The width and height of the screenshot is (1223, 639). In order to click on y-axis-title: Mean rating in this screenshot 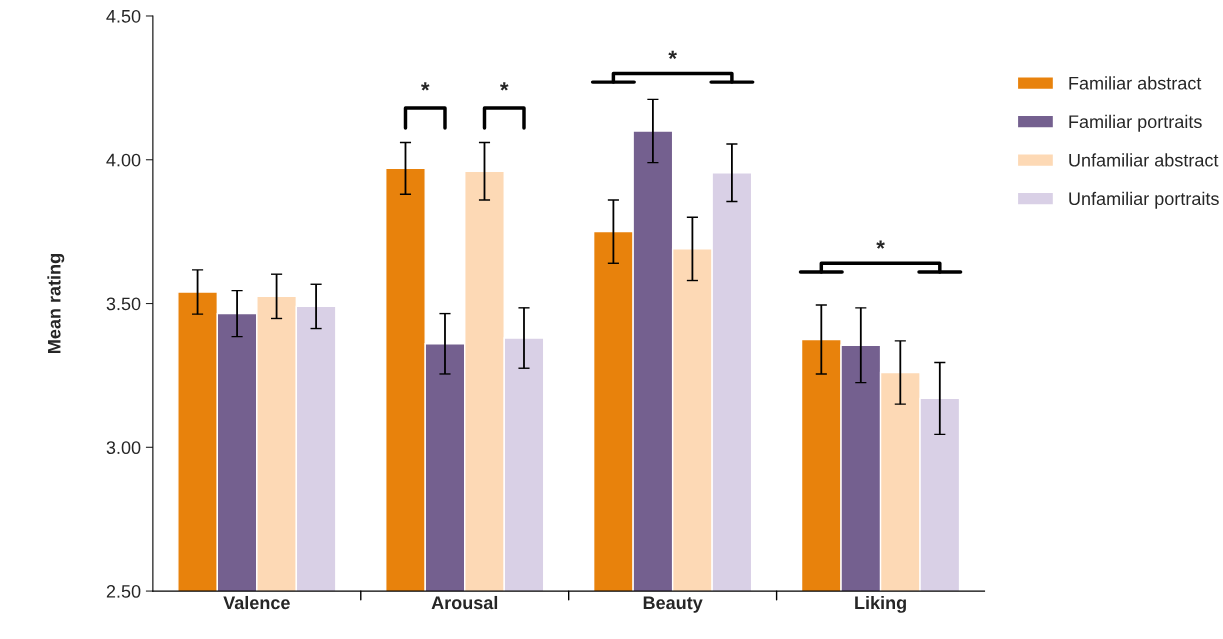, I will do `click(56, 303)`.